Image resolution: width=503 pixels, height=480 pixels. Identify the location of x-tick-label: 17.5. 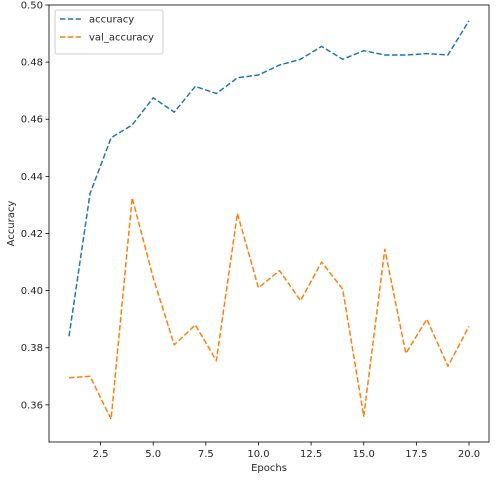
(416, 454).